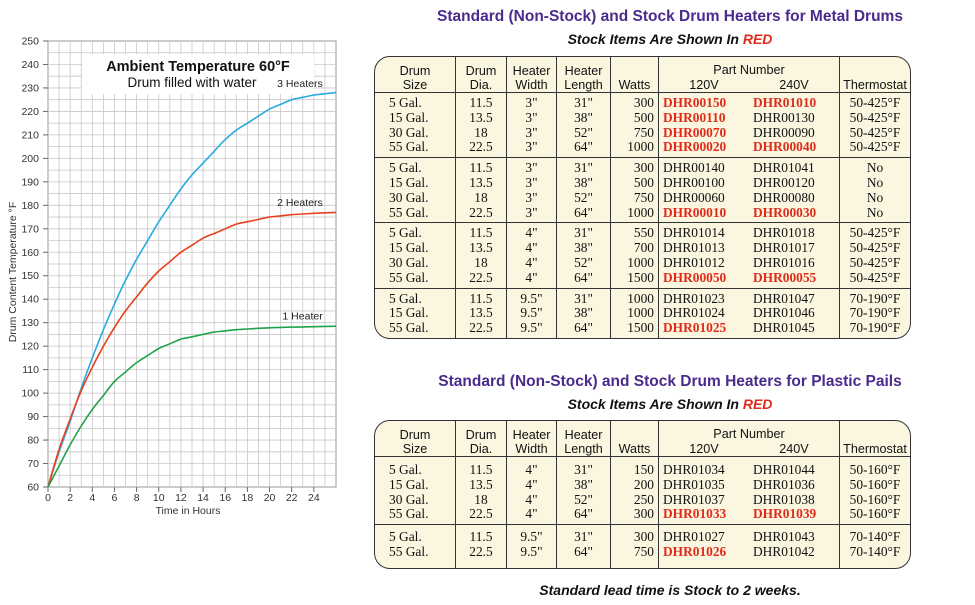 This screenshot has height=605, width=975. Describe the element at coordinates (30, 65) in the screenshot. I see `y-tick-label: 240` at that location.